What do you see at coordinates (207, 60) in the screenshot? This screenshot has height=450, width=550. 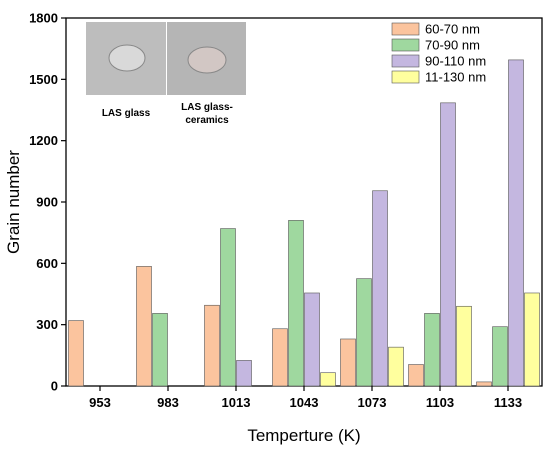 I see `glass-ceramics-disc-icon` at bounding box center [207, 60].